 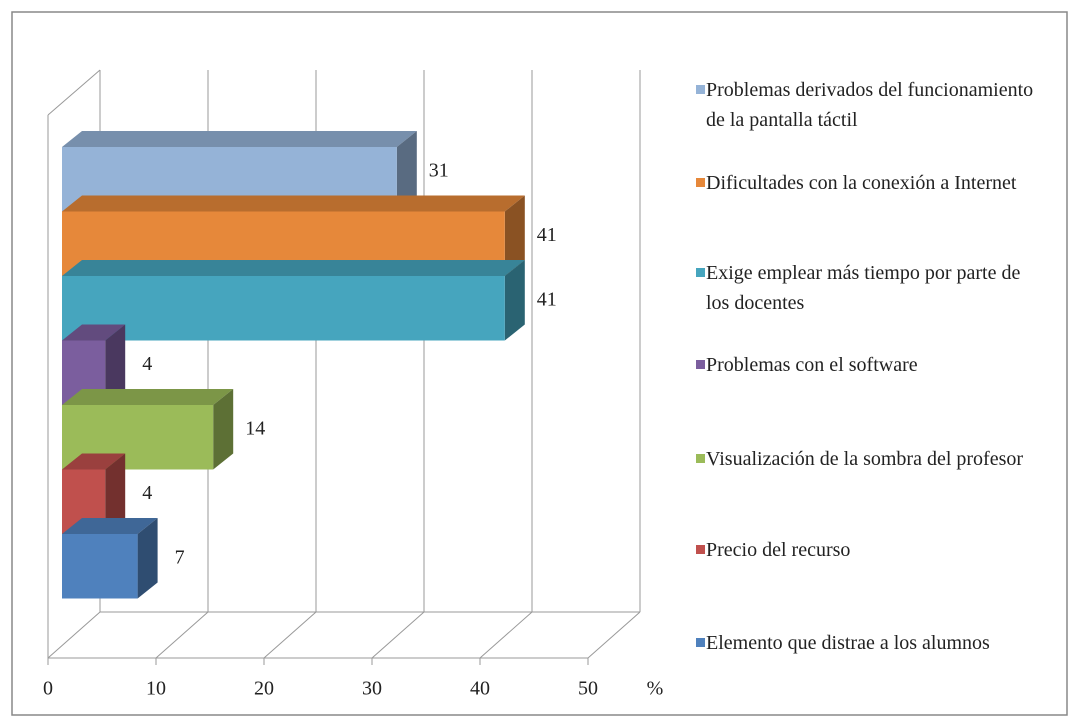 What do you see at coordinates (655, 689) in the screenshot?
I see `x-axis-label: %` at bounding box center [655, 689].